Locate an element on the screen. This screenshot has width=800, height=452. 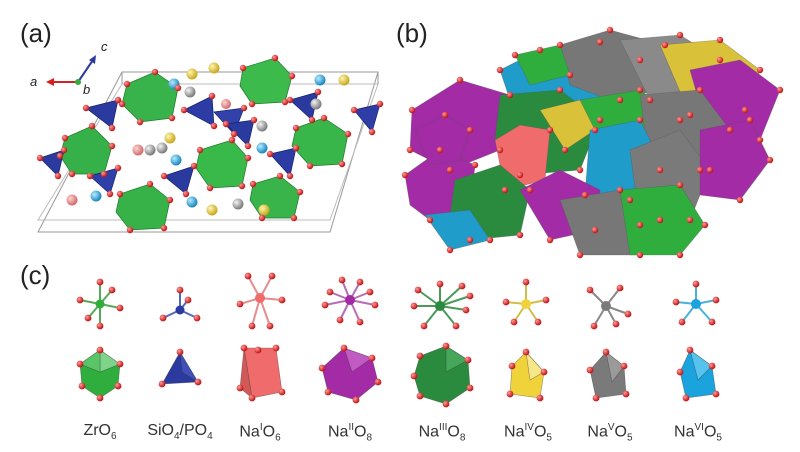
panel-b-label: (b) is located at coordinates (412, 33).